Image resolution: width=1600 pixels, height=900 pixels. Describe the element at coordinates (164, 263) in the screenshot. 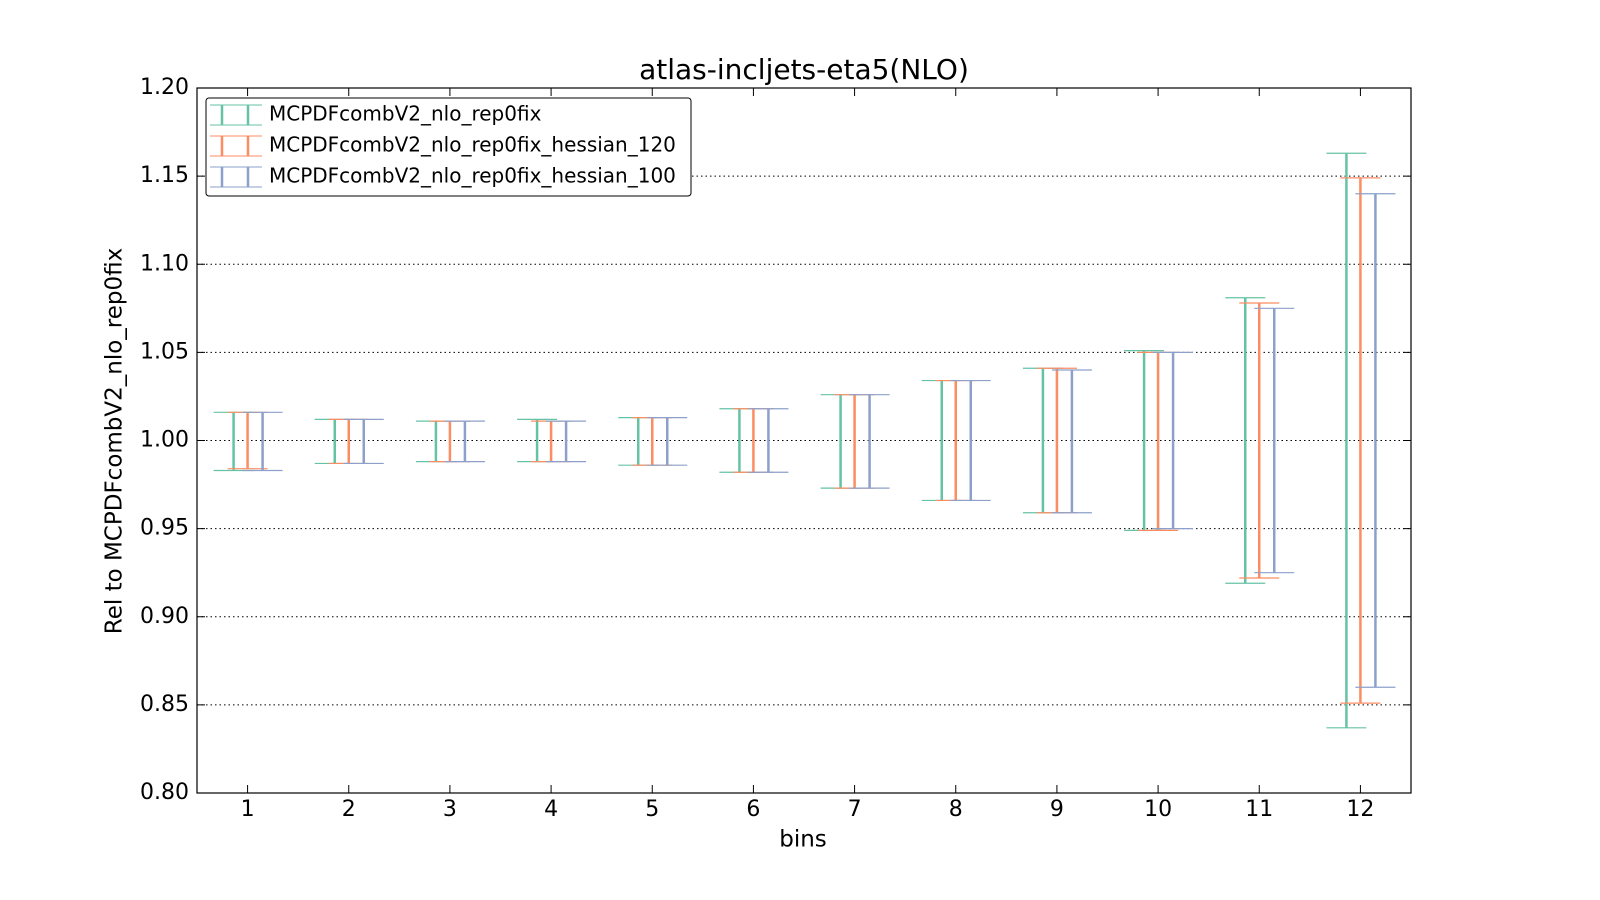

I see `y-tick-label: 1.10` at that location.